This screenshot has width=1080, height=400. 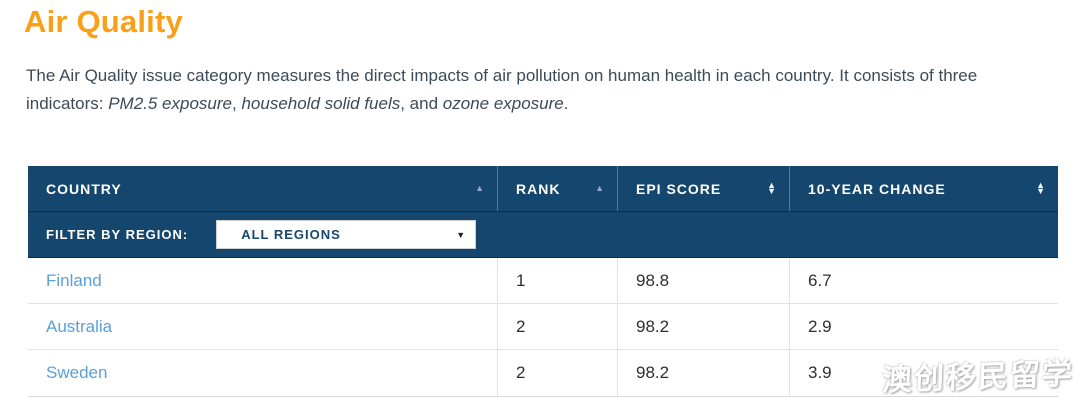 I want to click on cell-country: Sweden, so click(x=263, y=373).